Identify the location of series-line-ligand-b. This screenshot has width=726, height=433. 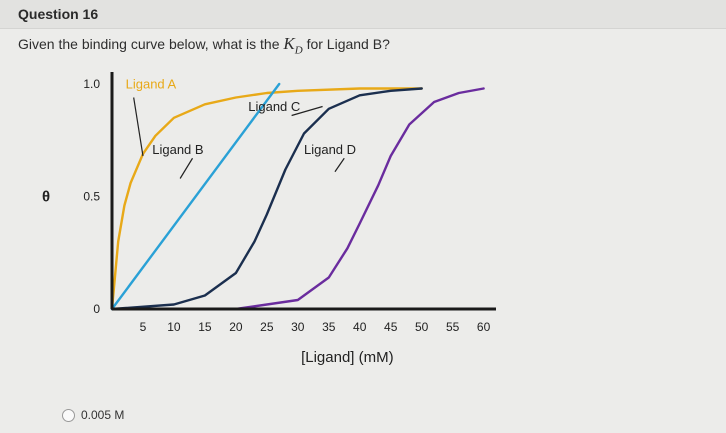
(195, 196).